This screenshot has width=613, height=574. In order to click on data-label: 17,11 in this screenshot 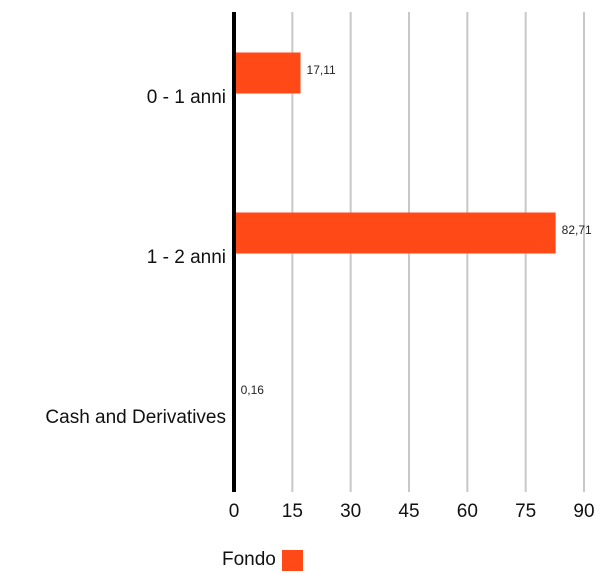, I will do `click(321, 70)`.